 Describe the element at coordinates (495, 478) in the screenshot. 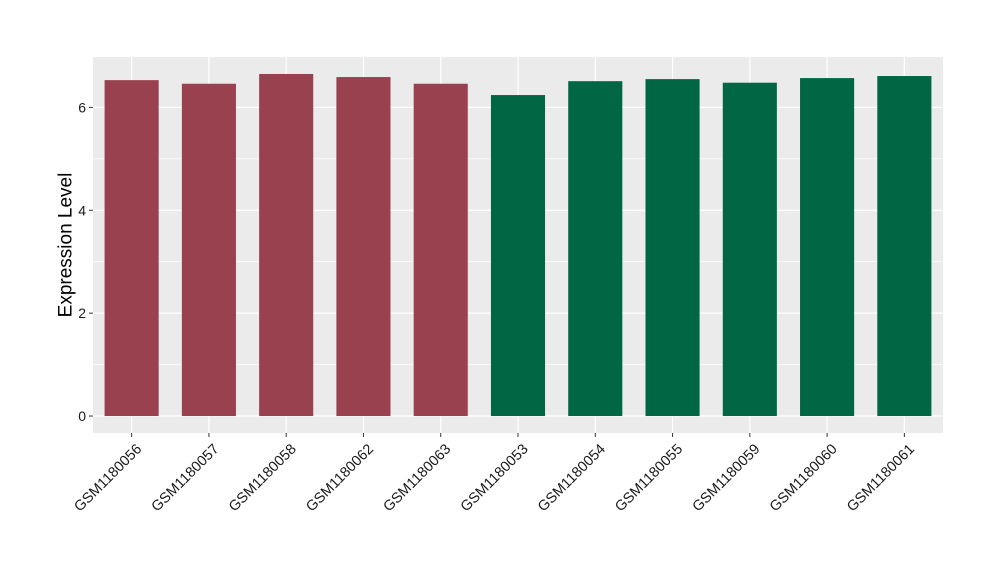

I see `x-tick-label: GSM1180053` at that location.